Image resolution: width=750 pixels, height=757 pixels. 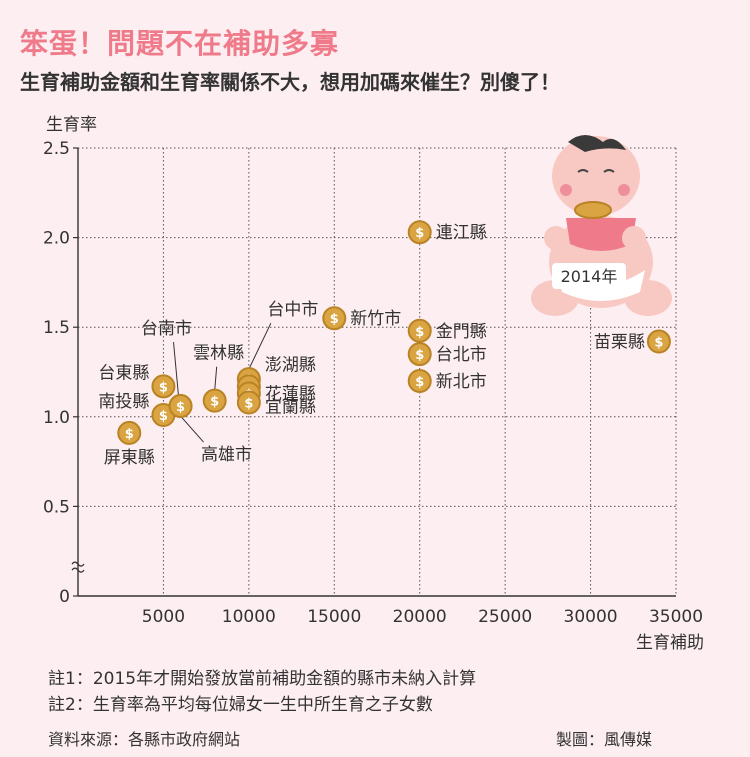 What do you see at coordinates (166, 329) in the screenshot?
I see `point-label: 台南市` at bounding box center [166, 329].